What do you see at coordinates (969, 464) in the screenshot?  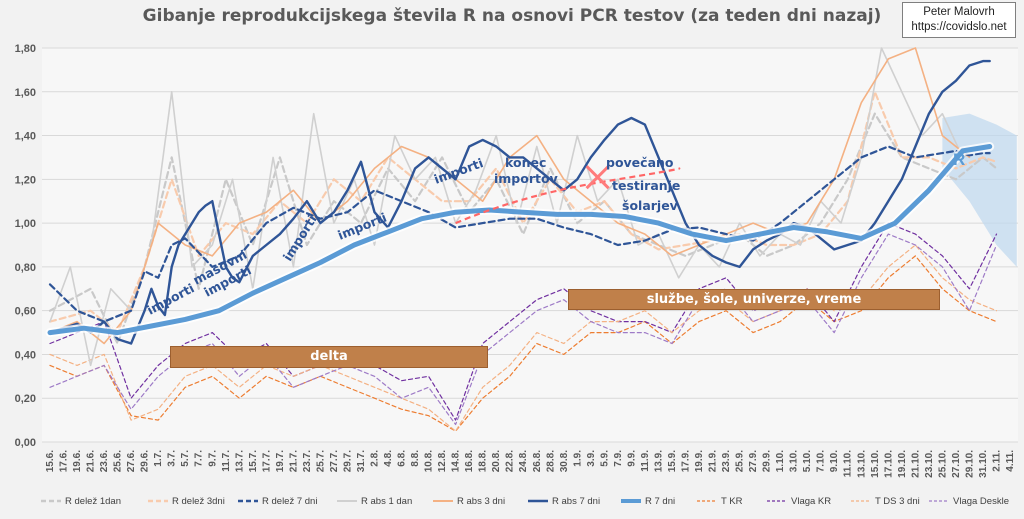 I see `x-tick-label: 29.10.` at bounding box center [969, 464].